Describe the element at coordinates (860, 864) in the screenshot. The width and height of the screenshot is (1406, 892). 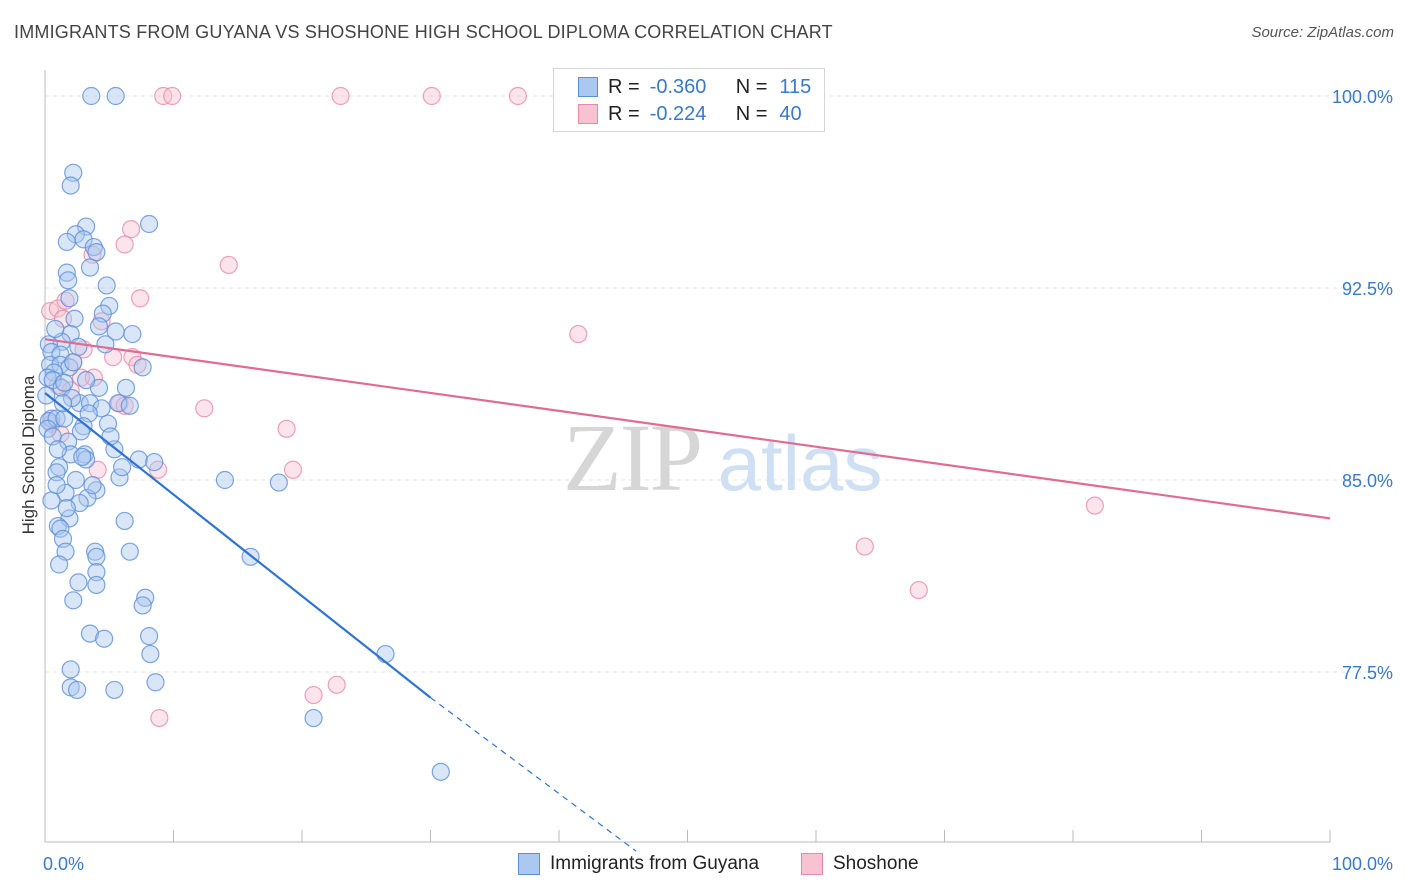
I see `legend-item-shoshone: Shoshone` at that location.